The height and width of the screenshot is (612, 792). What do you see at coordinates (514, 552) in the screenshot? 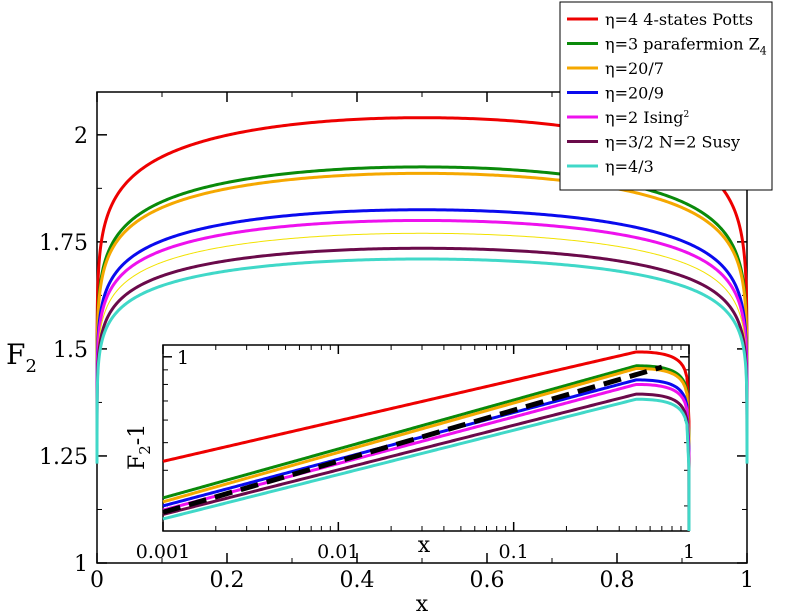
I see `inset-x-tick-label: 0.1` at bounding box center [514, 552].